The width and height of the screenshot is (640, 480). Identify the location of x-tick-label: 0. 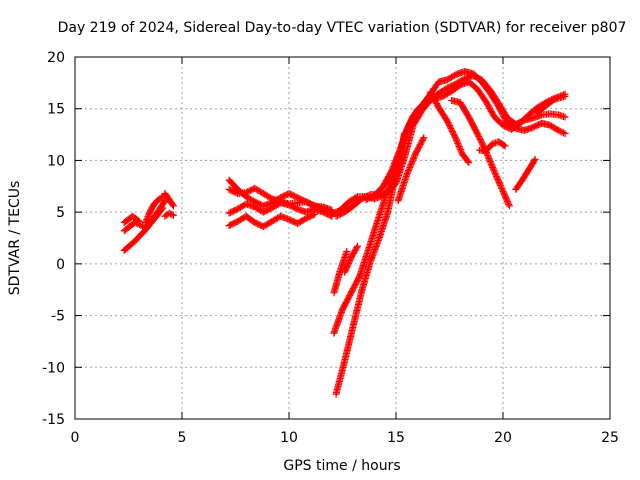
(75, 438).